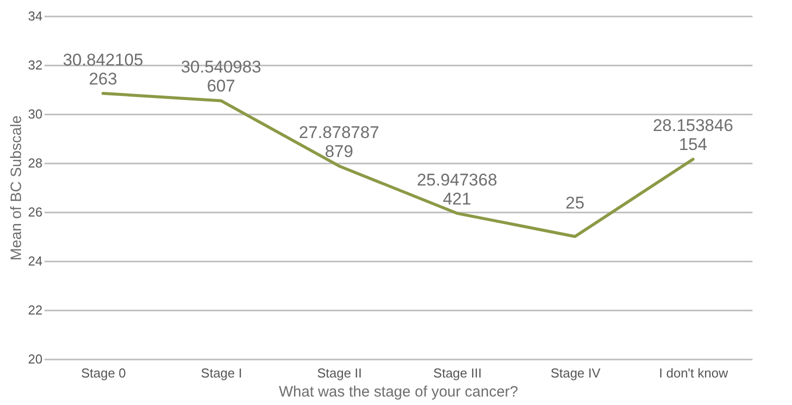  What do you see at coordinates (103, 69) in the screenshot?
I see `data-label: 30.842105 263` at bounding box center [103, 69].